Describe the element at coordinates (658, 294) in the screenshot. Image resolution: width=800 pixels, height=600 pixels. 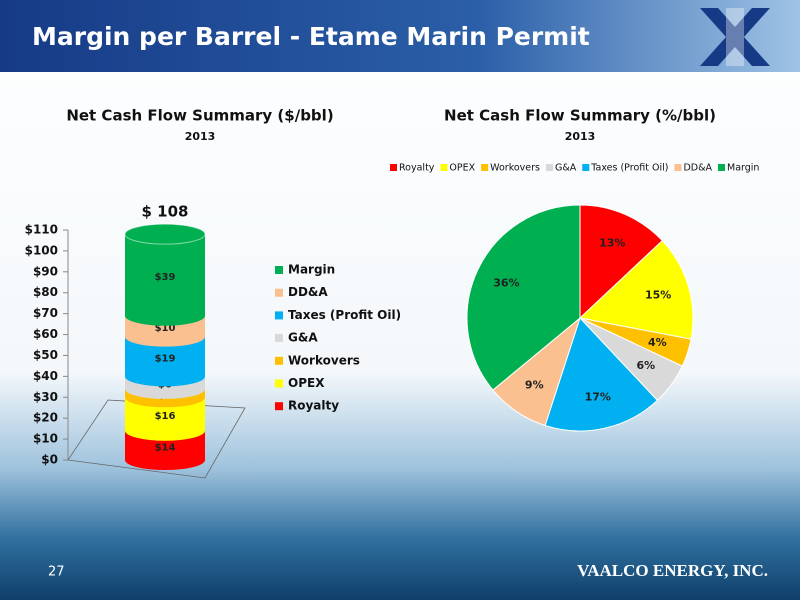
I see `value-label: 15%` at that location.